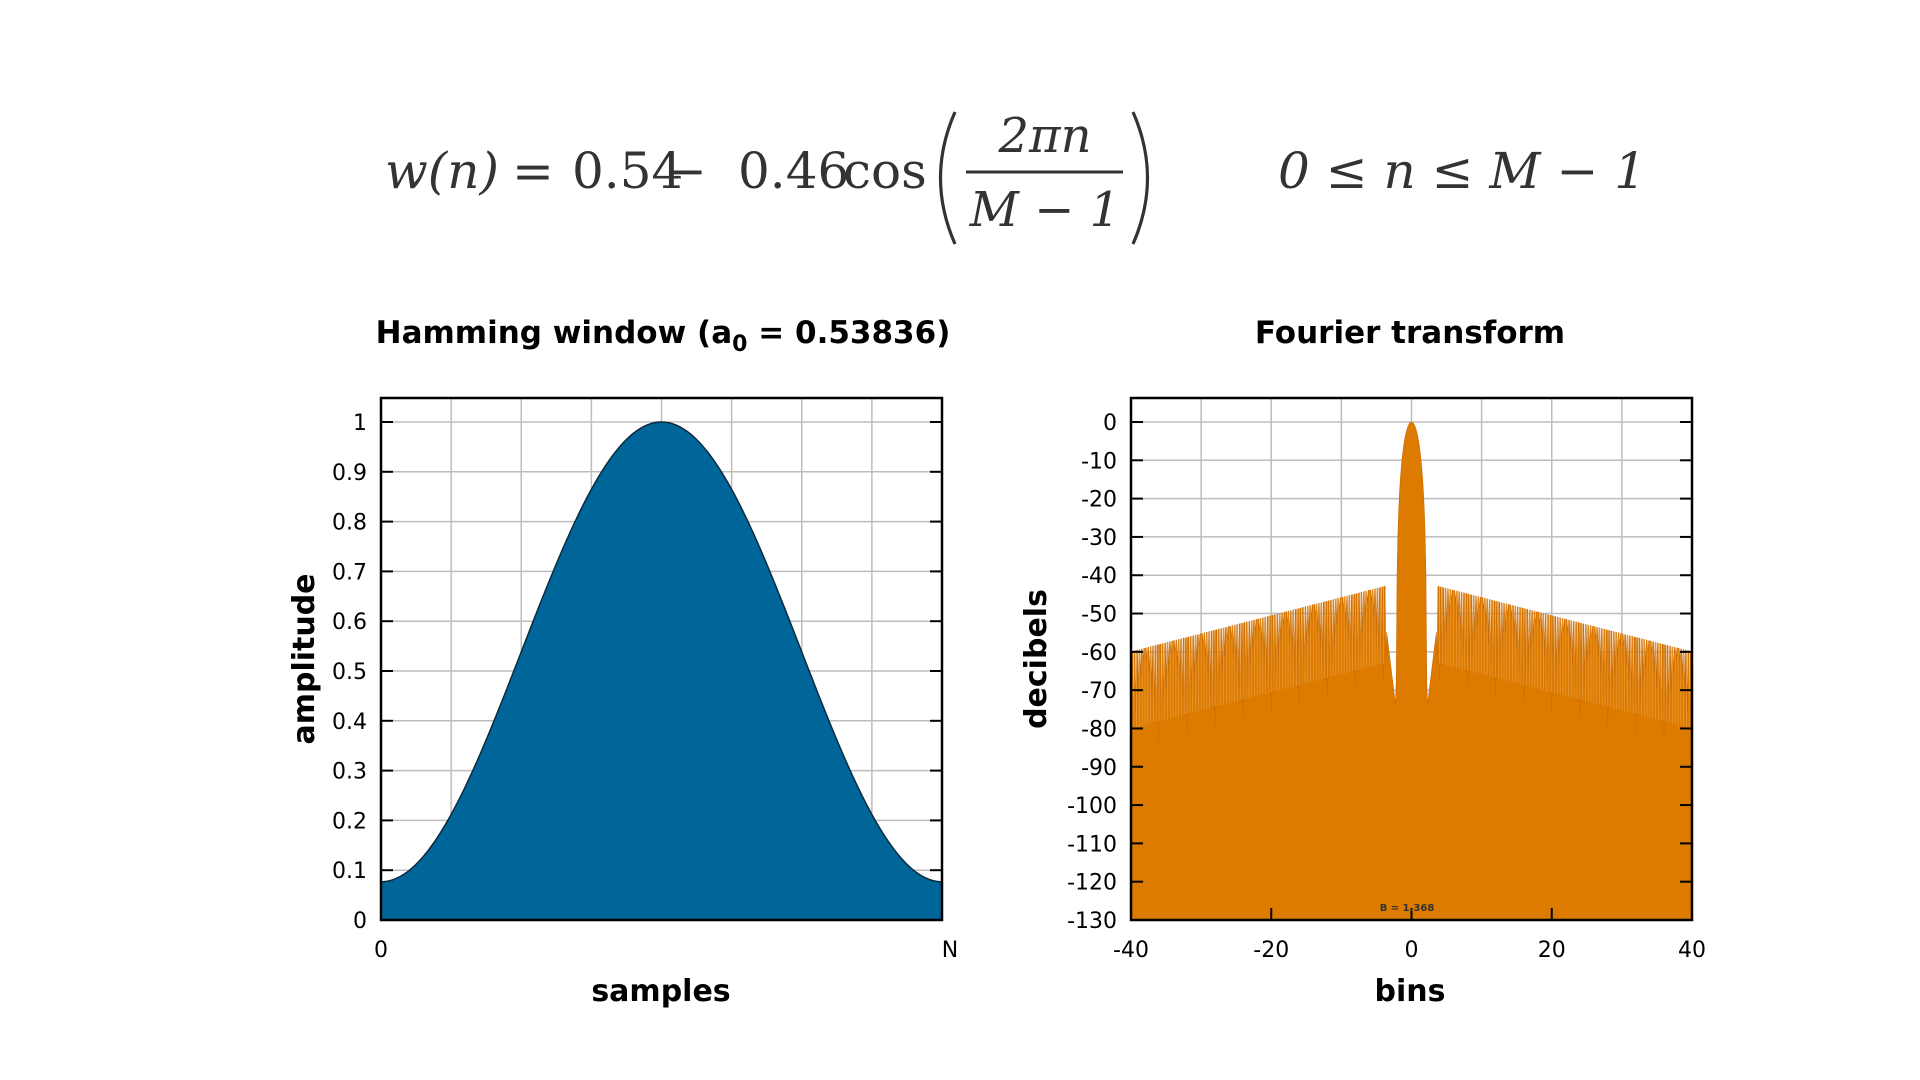 Image resolution: width=1920 pixels, height=1080 pixels. What do you see at coordinates (1045, 136) in the screenshot?
I see `formula-numerator: 2πn` at bounding box center [1045, 136].